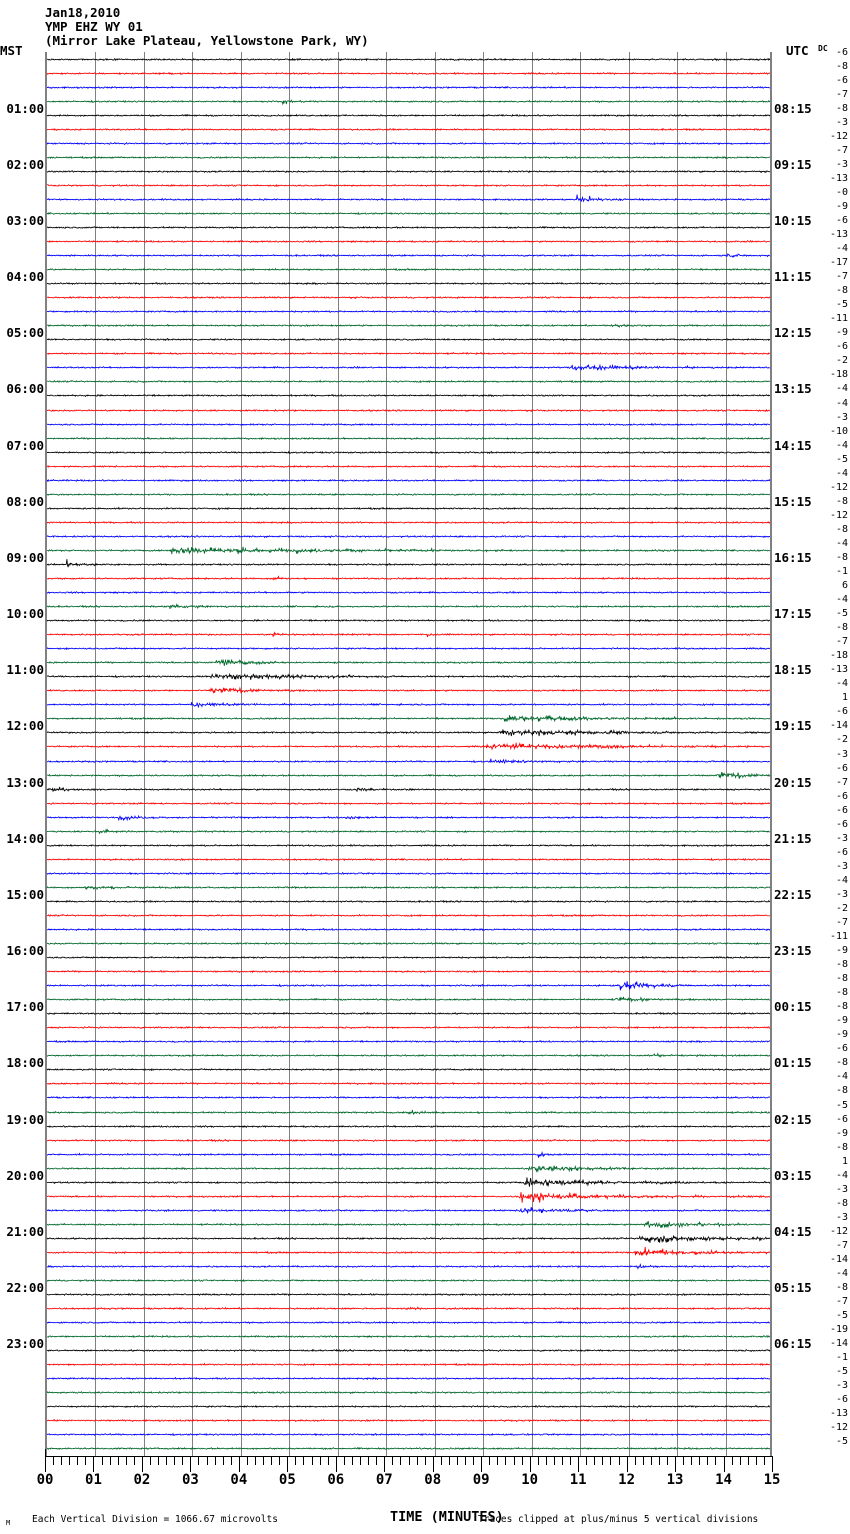 The image size is (850, 1534). I want to click on left-time-label: 06:00, so click(25, 389).